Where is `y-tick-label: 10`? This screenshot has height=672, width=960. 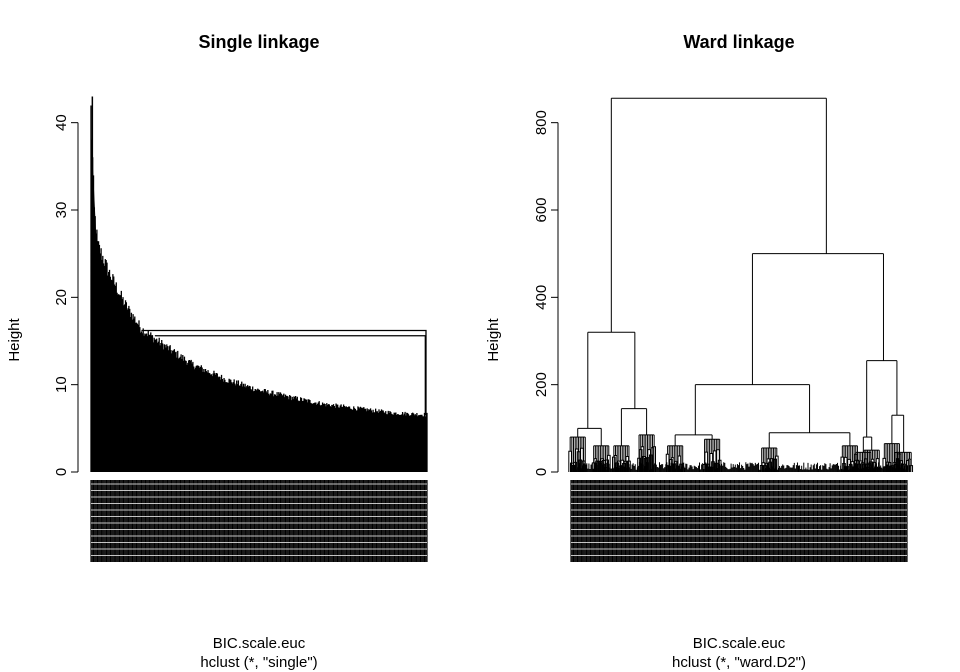 y-tick-label: 10 is located at coordinates (61, 384).